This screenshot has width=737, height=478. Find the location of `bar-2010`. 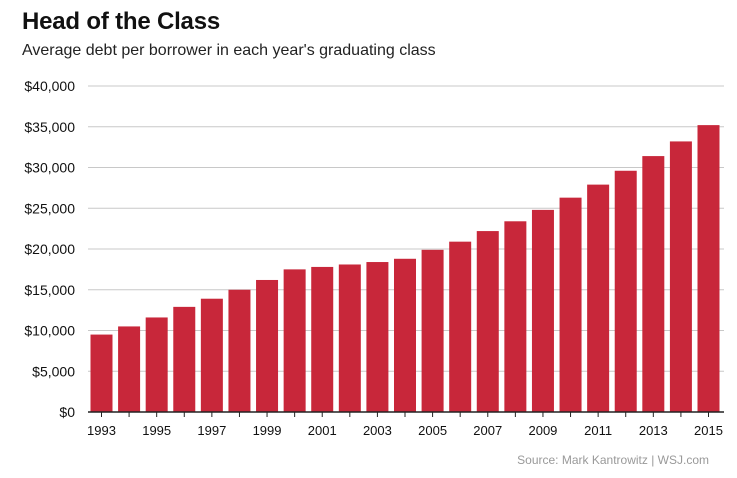

bar-2010 is located at coordinates (570, 304).